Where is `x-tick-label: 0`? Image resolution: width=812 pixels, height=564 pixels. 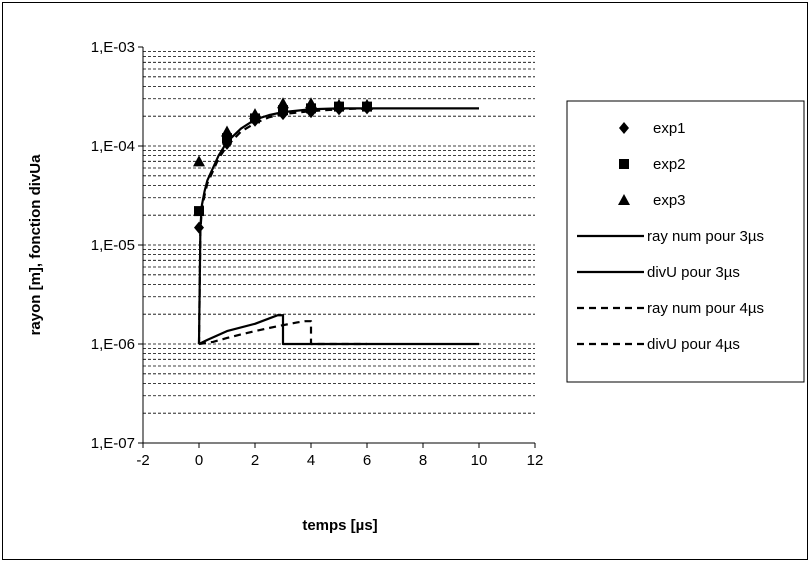
x-tick-label: 0 is located at coordinates (199, 460).